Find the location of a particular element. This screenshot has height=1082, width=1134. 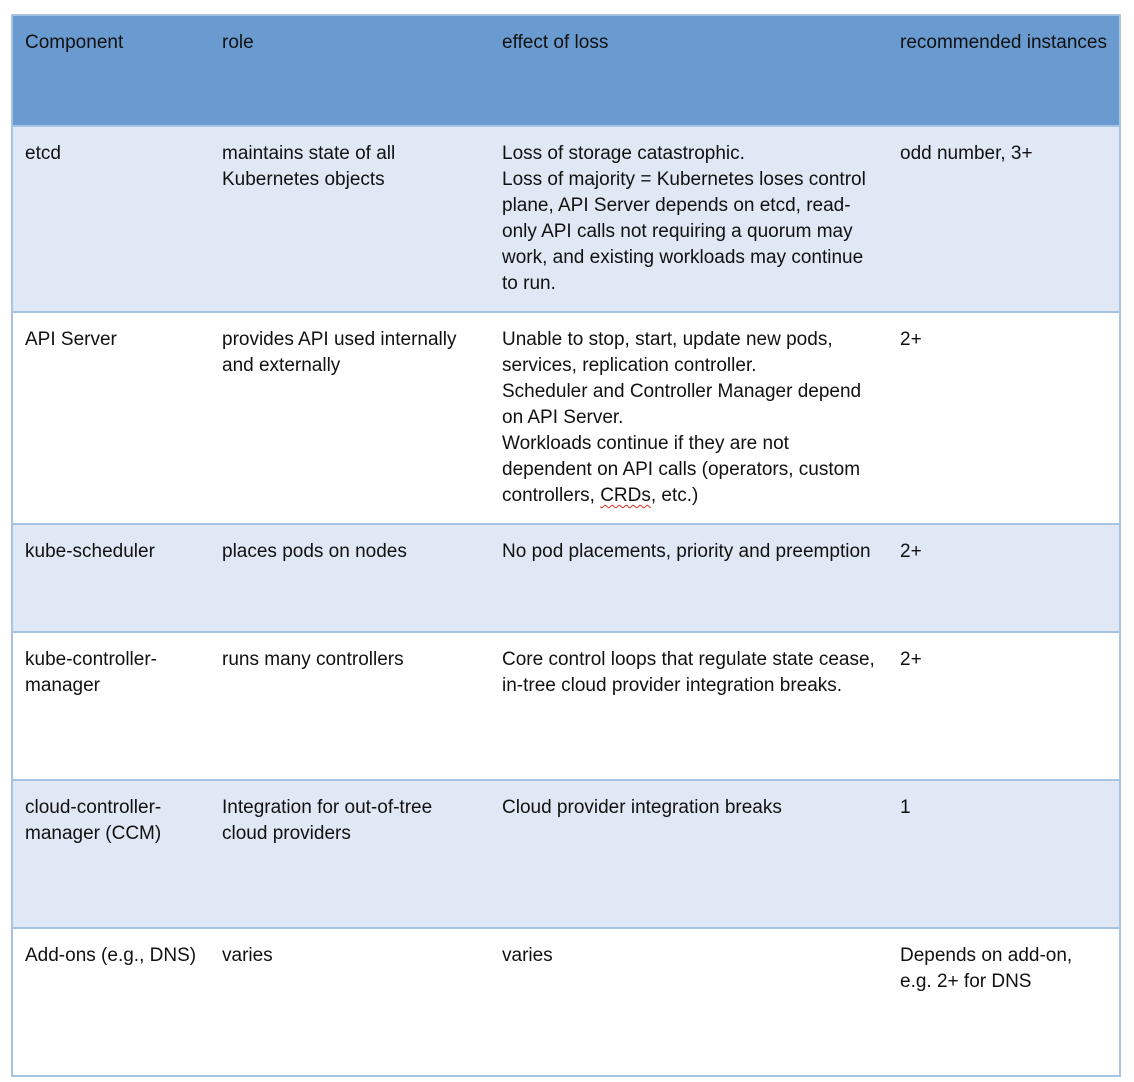

effect-cell: varies is located at coordinates (689, 1001).